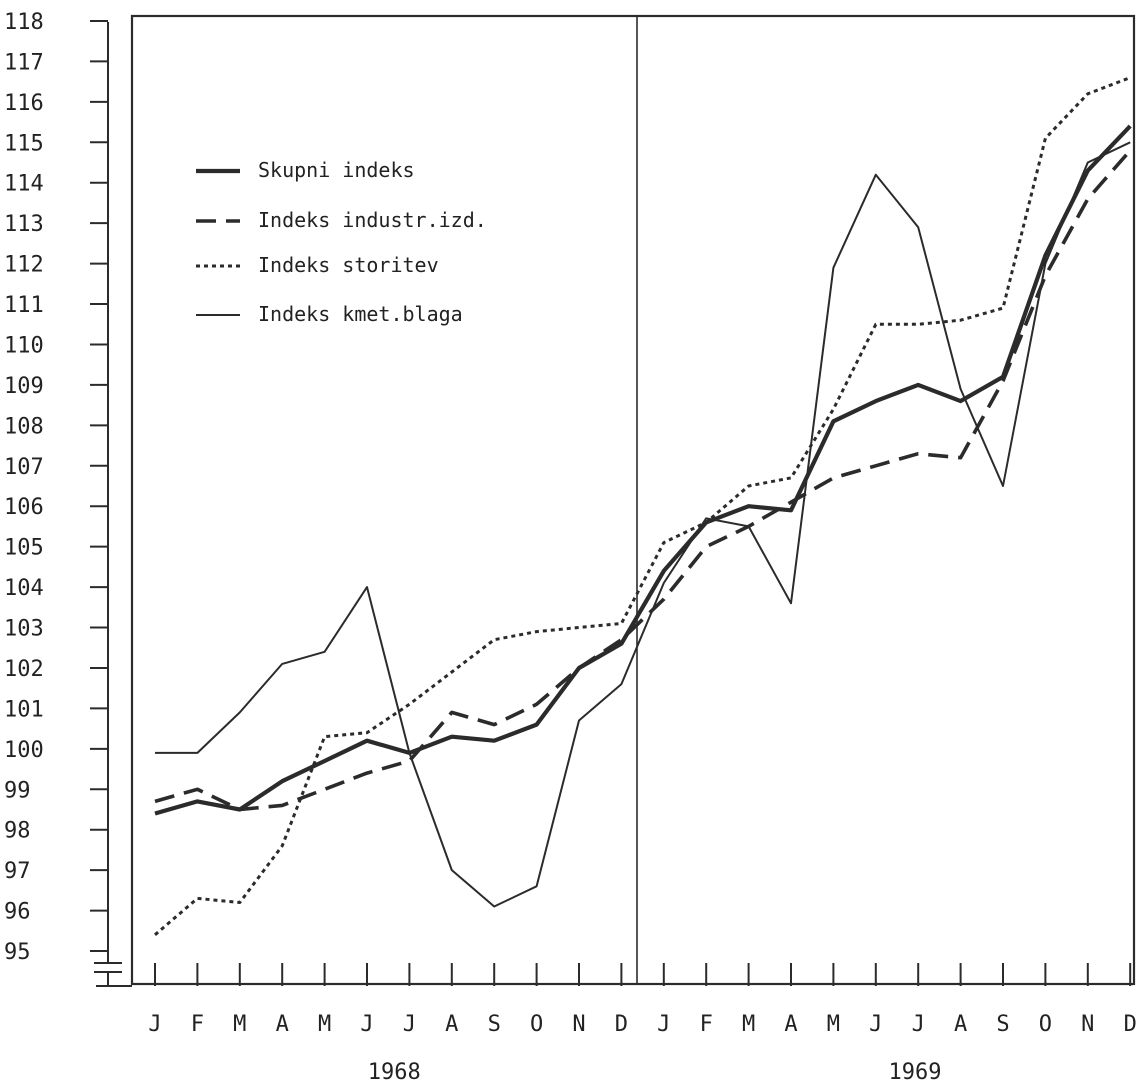 This screenshot has height=1087, width=1136. I want to click on y-tick-label: 113, so click(24, 224).